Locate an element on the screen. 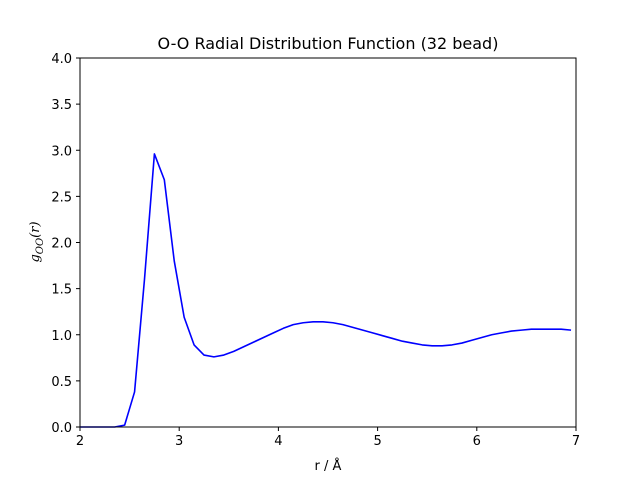 Image resolution: width=640 pixels, height=480 pixels. x-tick-label: 7 is located at coordinates (576, 441).